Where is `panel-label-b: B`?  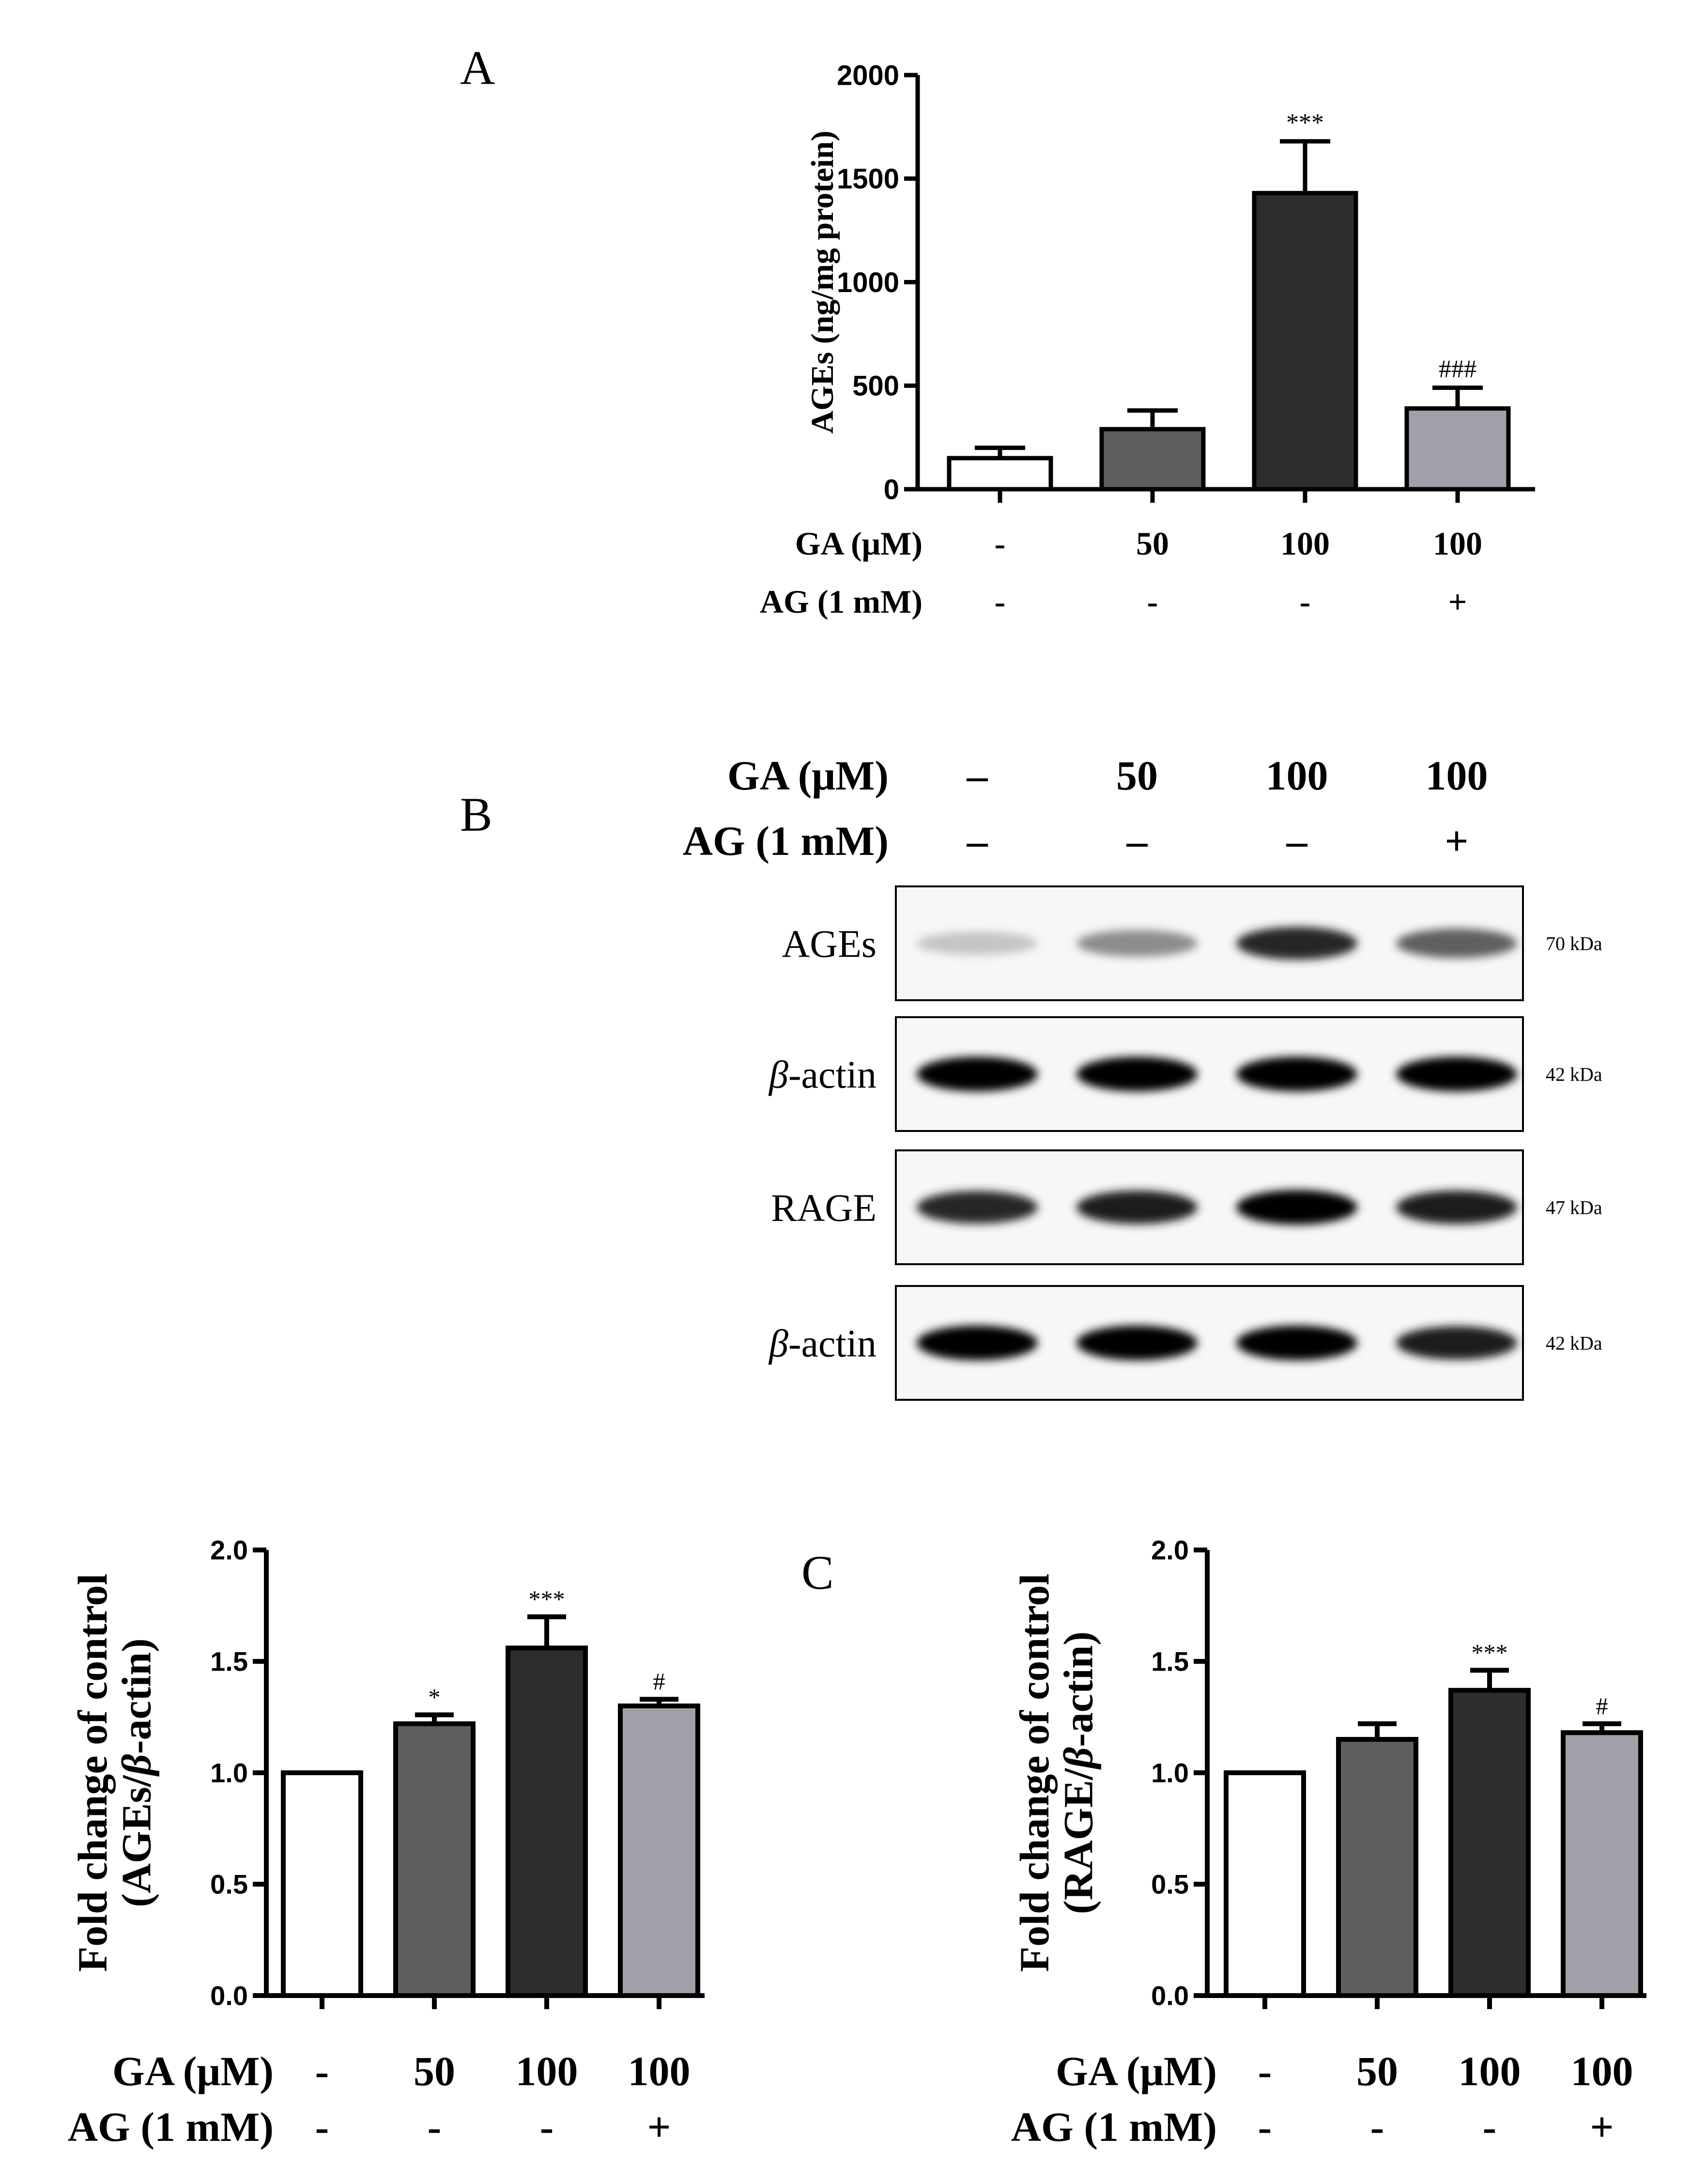 panel-label-b: B is located at coordinates (476, 814).